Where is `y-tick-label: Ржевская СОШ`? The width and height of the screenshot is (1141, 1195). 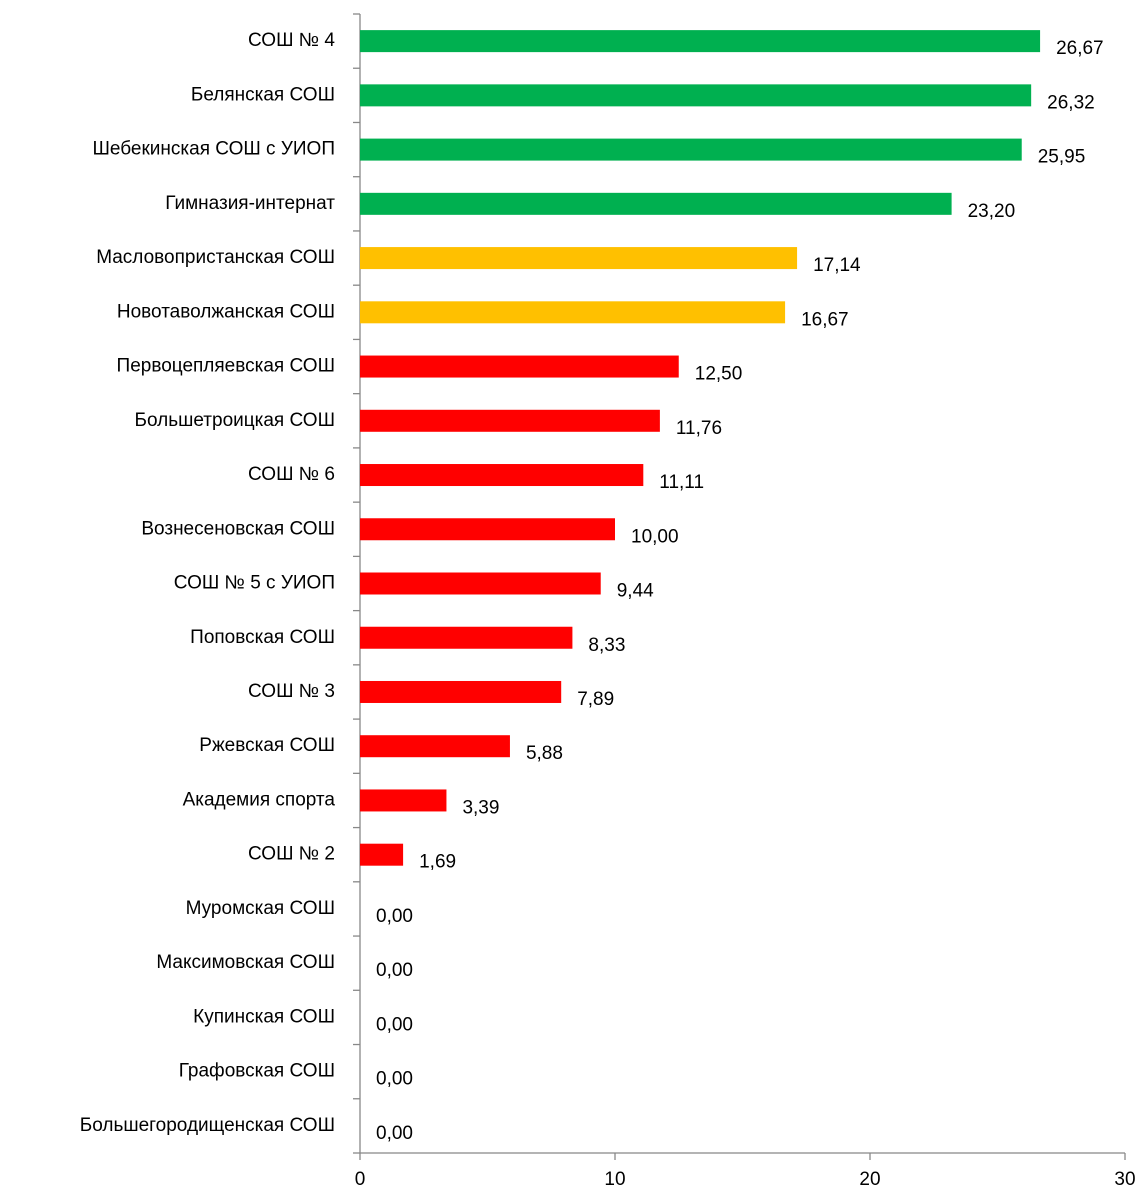 y-tick-label: Ржевская СОШ is located at coordinates (267, 745).